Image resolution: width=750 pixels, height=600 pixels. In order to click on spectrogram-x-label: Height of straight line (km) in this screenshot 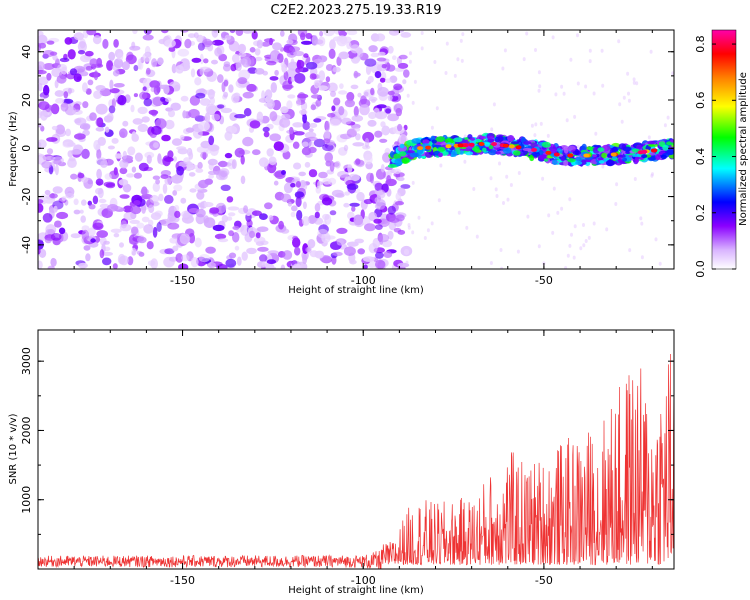, I will do `click(356, 290)`.